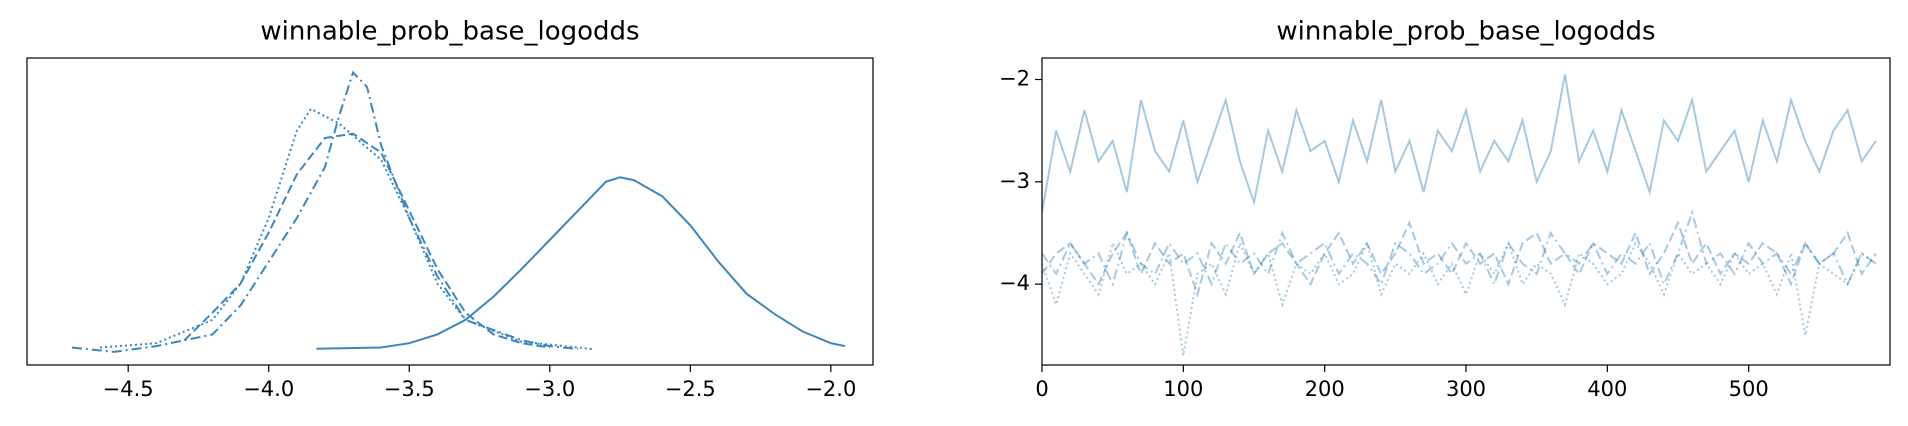 This screenshot has width=1908, height=426. What do you see at coordinates (830, 389) in the screenshot?
I see `x-tick-label: −2.0` at bounding box center [830, 389].